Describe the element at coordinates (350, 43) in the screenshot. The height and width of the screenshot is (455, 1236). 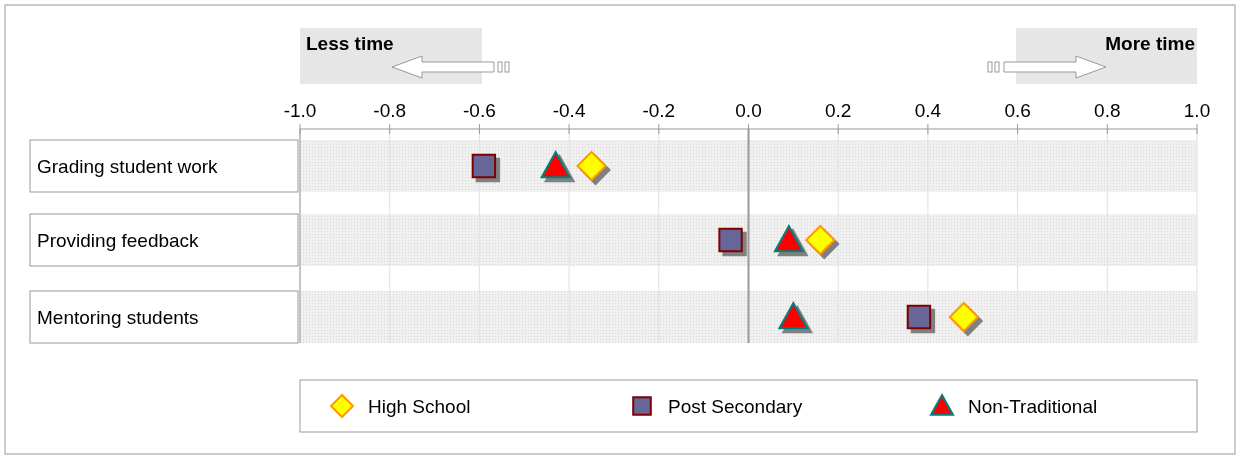
I see `text: Less time` at that location.